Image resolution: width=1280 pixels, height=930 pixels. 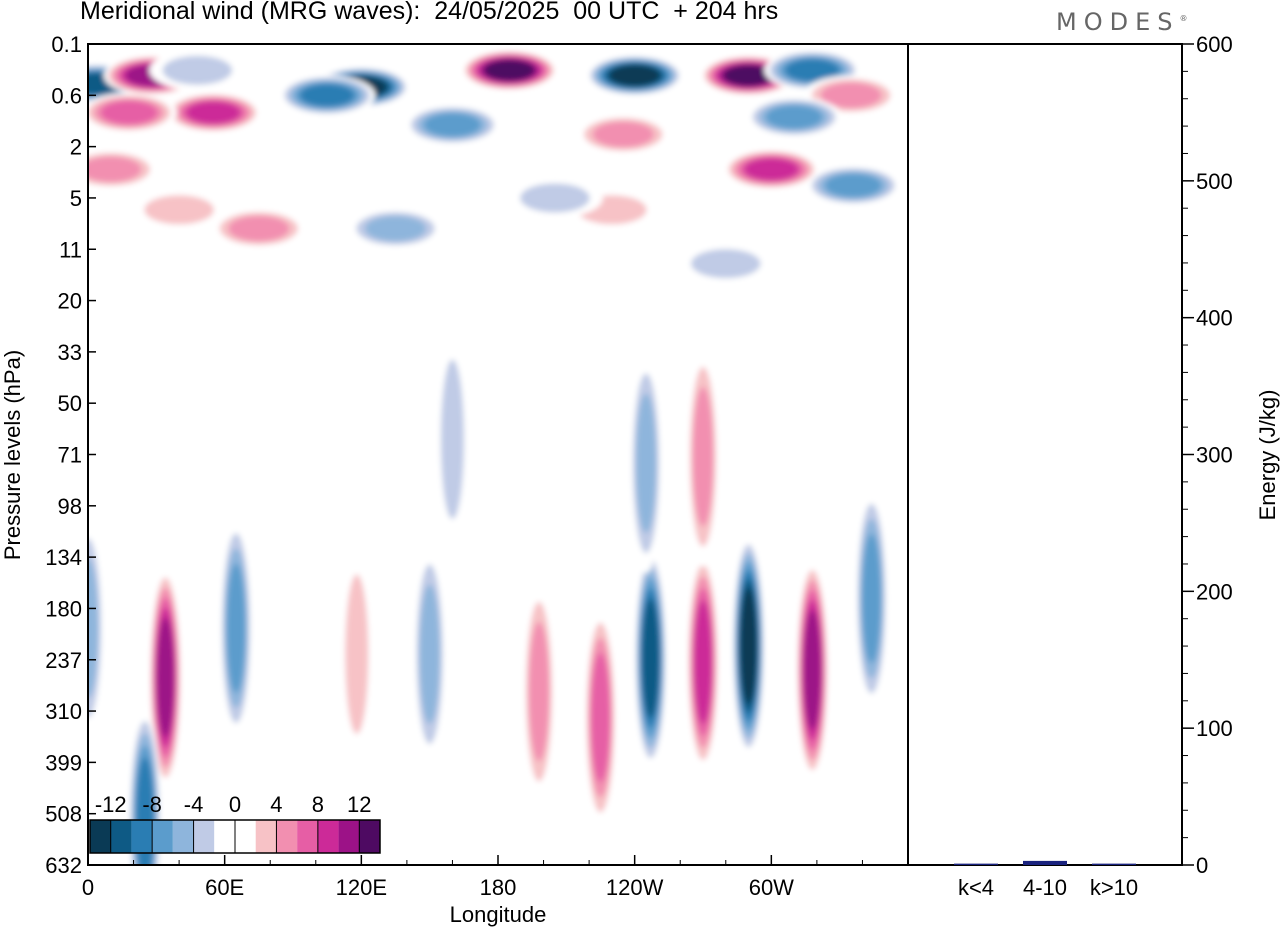 What do you see at coordinates (1214, 455) in the screenshot?
I see `energy-tick-label: 300` at bounding box center [1214, 455].